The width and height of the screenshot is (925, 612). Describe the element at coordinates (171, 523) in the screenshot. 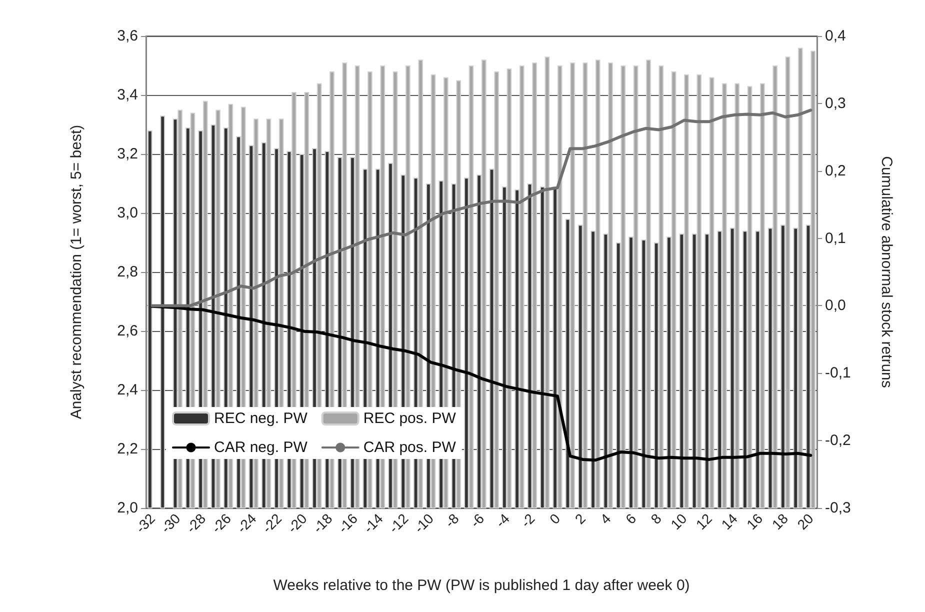

I see `x-tick-label: -30` at that location.